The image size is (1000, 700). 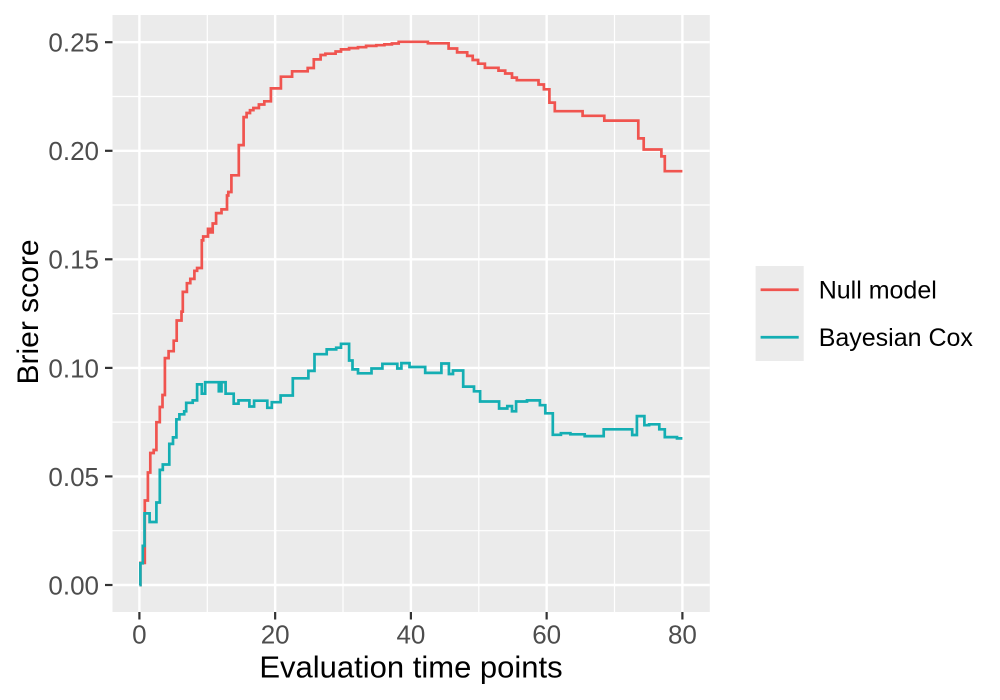 I want to click on svg-text: 0.00, so click(x=73, y=585).